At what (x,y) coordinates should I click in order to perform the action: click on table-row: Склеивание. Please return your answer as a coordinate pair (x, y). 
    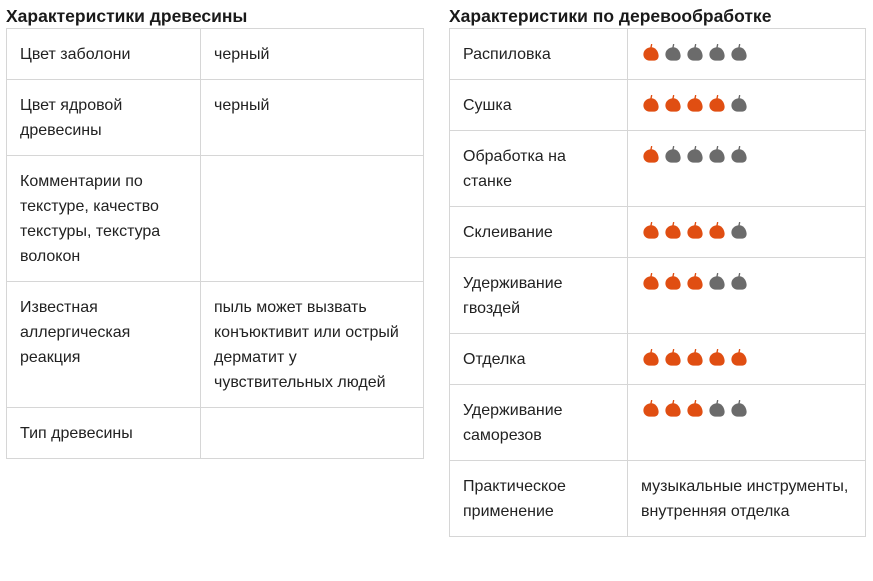
    Looking at the image, I should click on (657, 232).